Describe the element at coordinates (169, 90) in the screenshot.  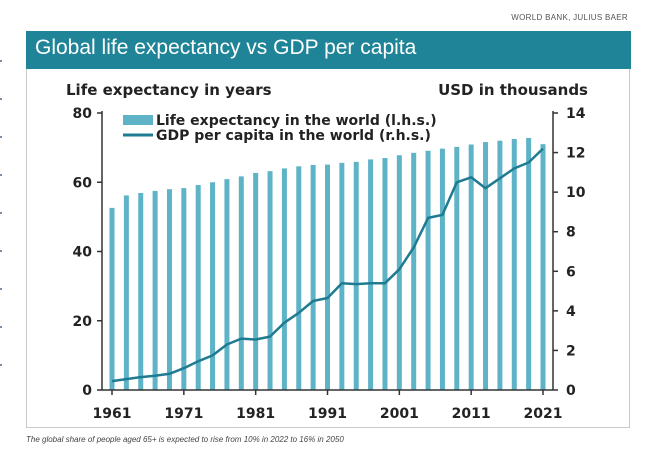
I see `y-axis-left-label: Life expectancy in years` at that location.